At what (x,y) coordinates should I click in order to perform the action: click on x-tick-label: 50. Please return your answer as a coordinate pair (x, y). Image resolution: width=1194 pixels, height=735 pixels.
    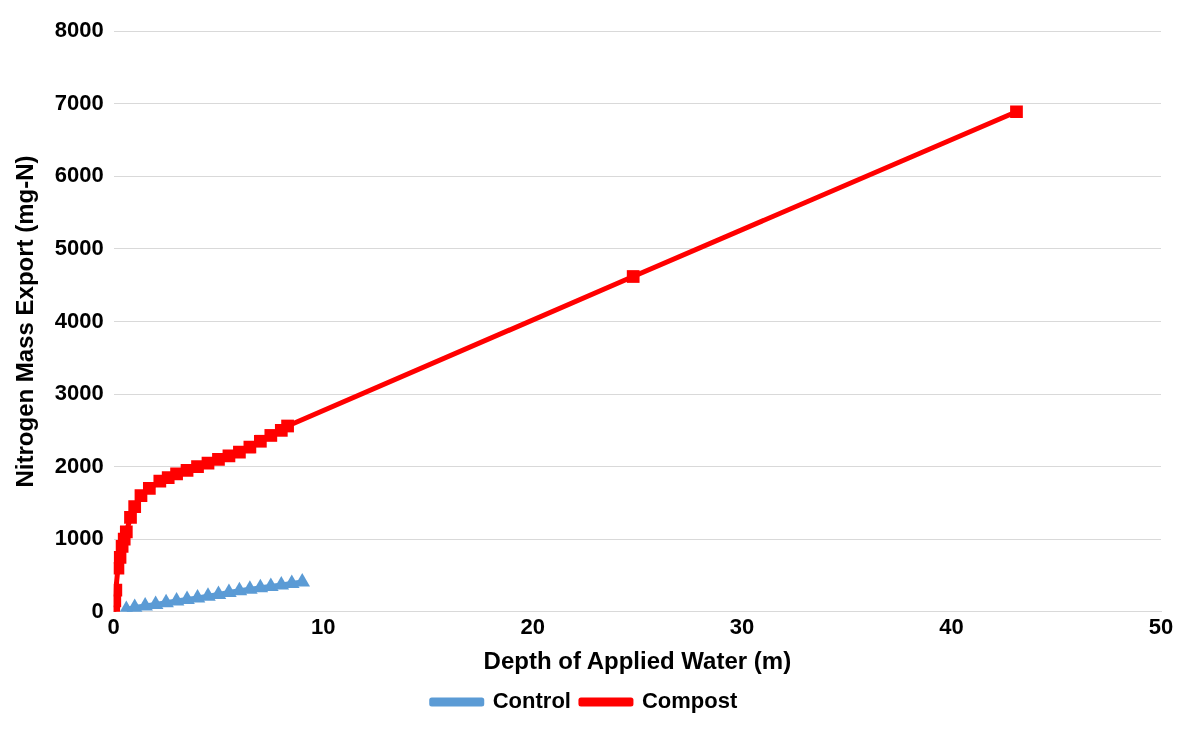
    Looking at the image, I should click on (1161, 627).